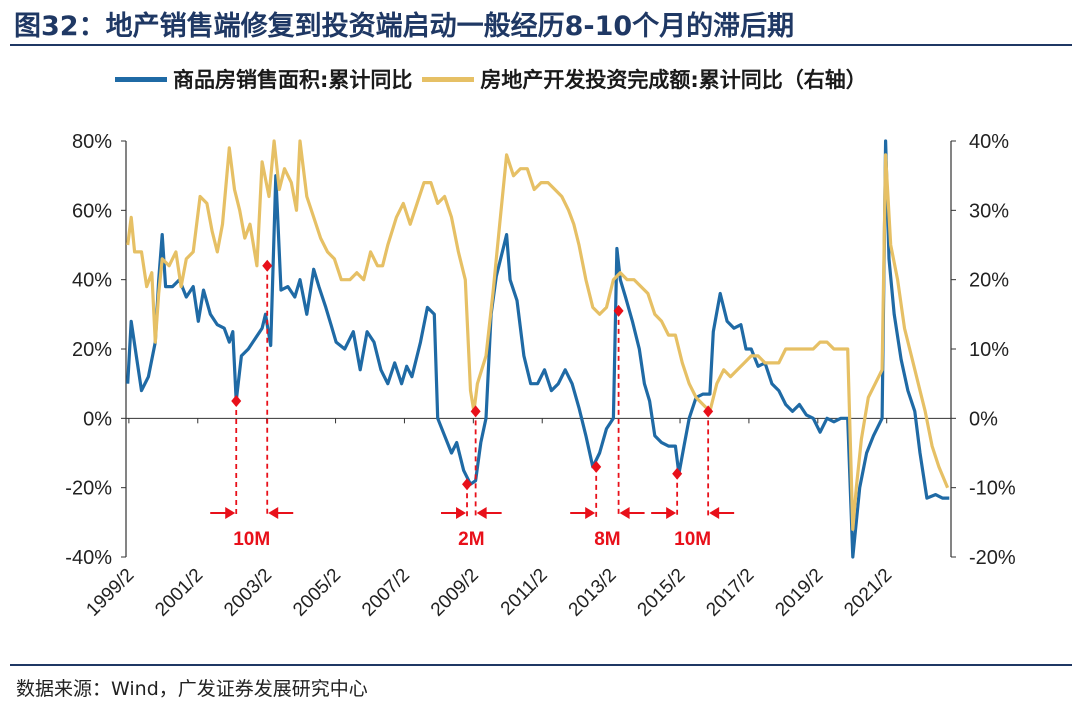 This screenshot has height=708, width=1080. Describe the element at coordinates (989, 142) in the screenshot. I see `right-tick-label: 40%` at that location.